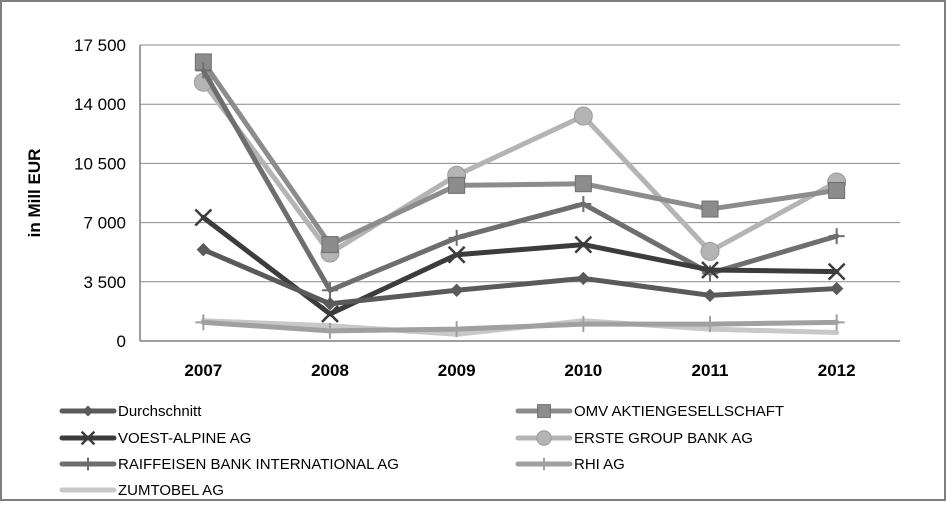 Image resolution: width=946 pixels, height=506 pixels. What do you see at coordinates (121, 341) in the screenshot?
I see `y-tick-label: 0` at bounding box center [121, 341].